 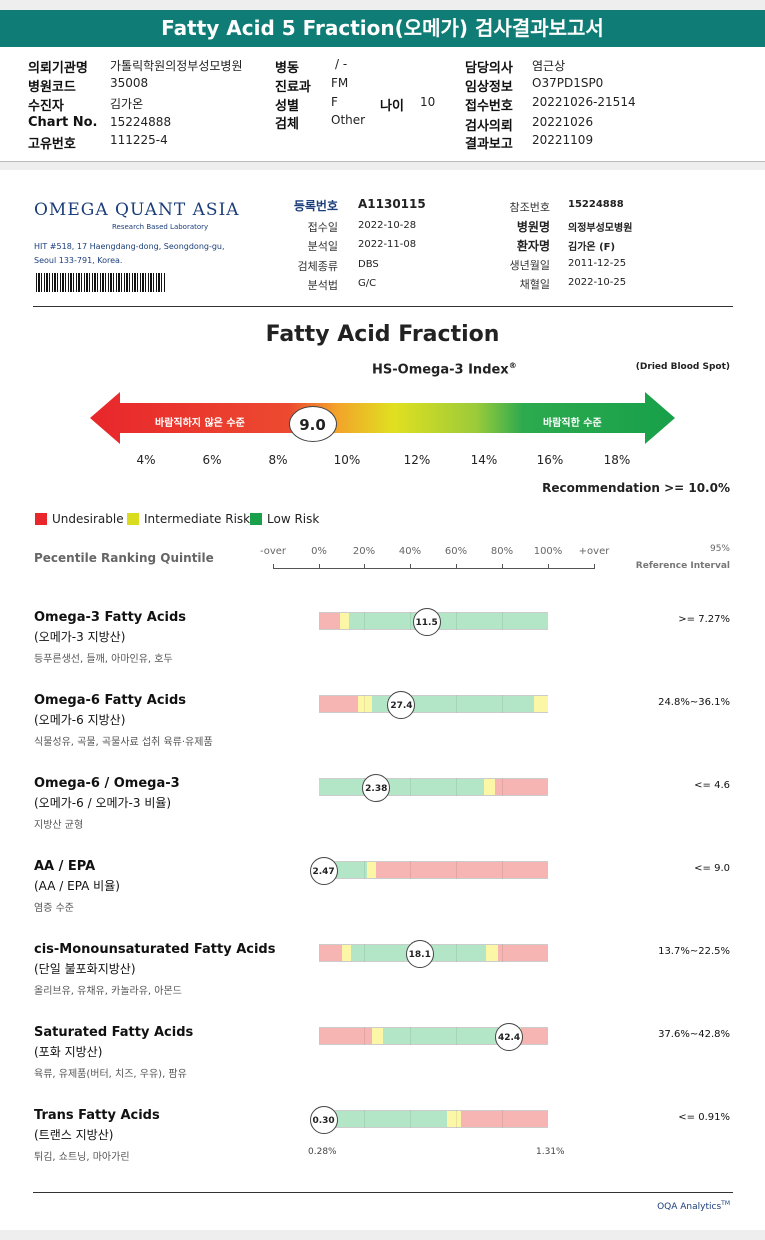 I want to click on age-label: 나이, so click(x=392, y=106).